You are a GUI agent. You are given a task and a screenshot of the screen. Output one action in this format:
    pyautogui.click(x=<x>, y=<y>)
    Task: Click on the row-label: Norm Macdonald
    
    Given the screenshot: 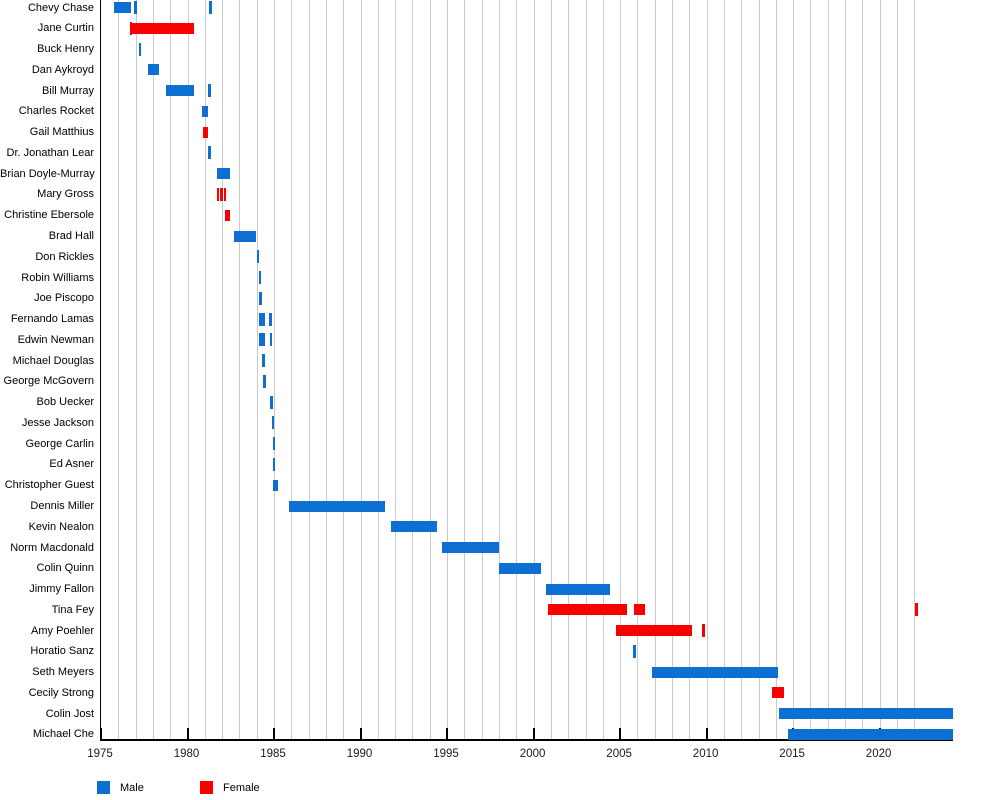 What is the action you would take?
    pyautogui.click(x=52, y=547)
    